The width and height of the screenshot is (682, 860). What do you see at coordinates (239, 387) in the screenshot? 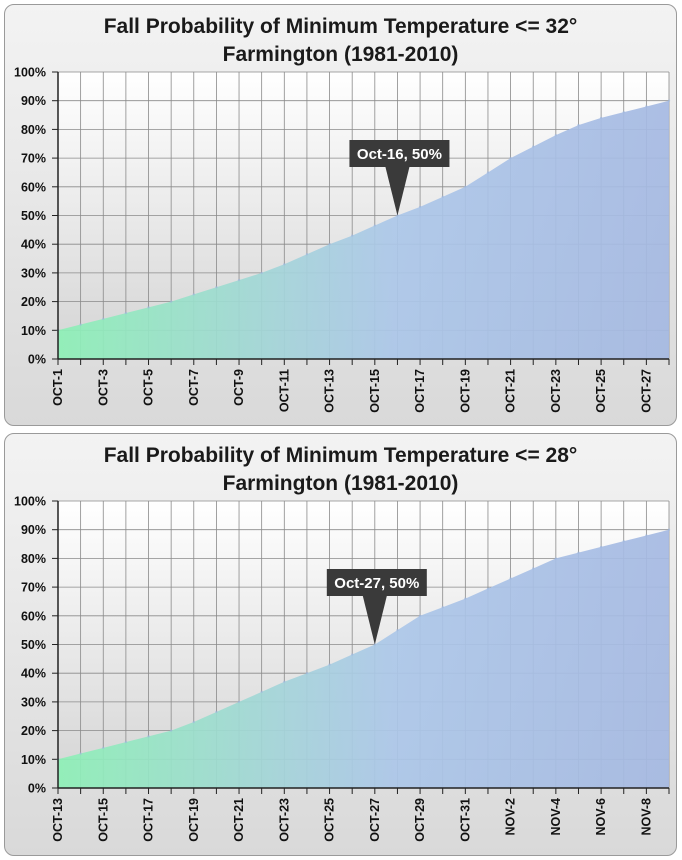
I see `x-tick-label: OCT-9` at bounding box center [239, 387].